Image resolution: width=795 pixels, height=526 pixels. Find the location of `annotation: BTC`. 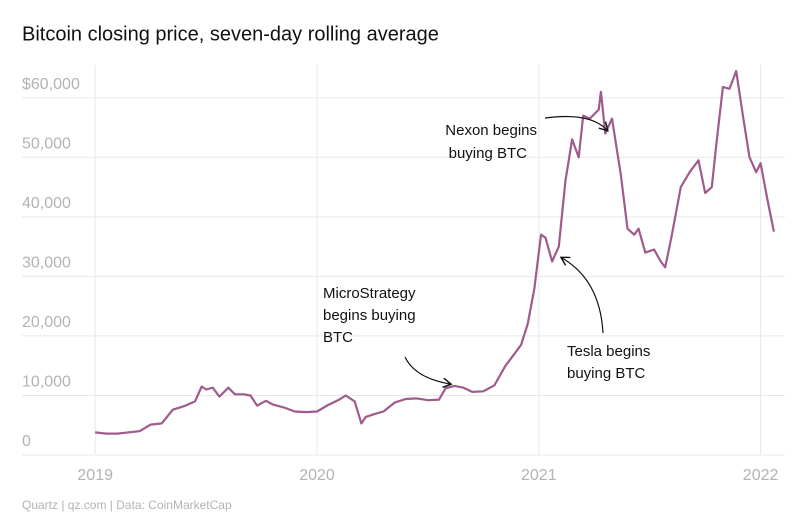

annotation: BTC is located at coordinates (338, 337).